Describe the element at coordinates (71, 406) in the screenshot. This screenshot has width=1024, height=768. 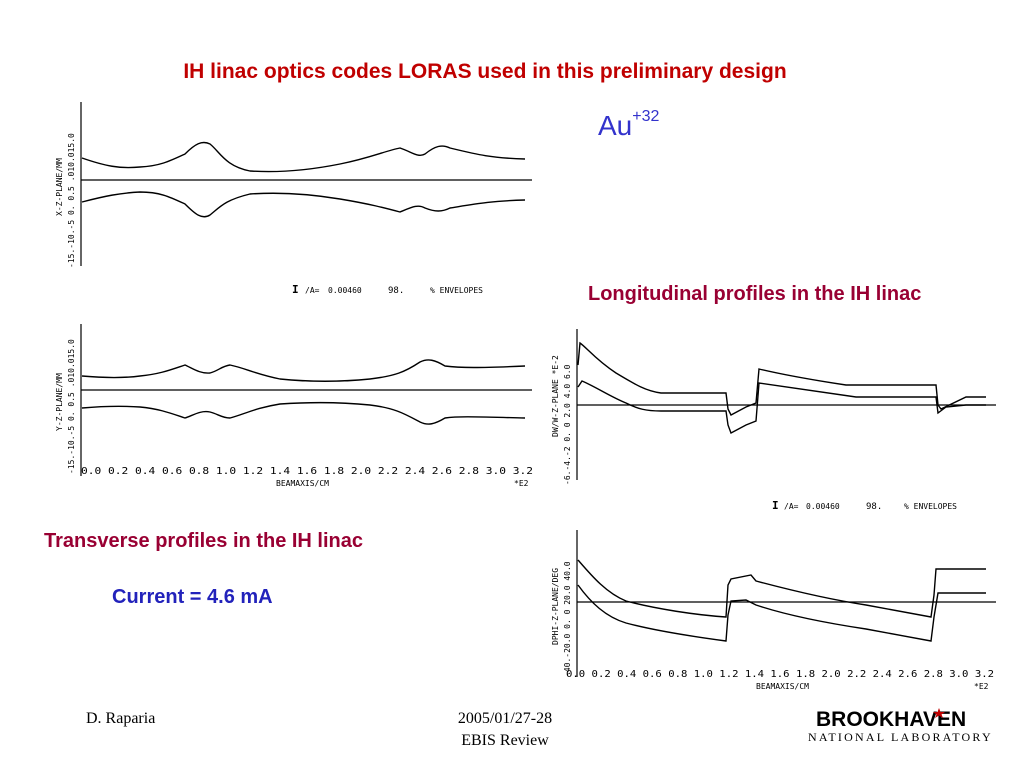
I see `yz-ticks: -15.-10.-5 0. 0.5 .010.015.0` at that location.